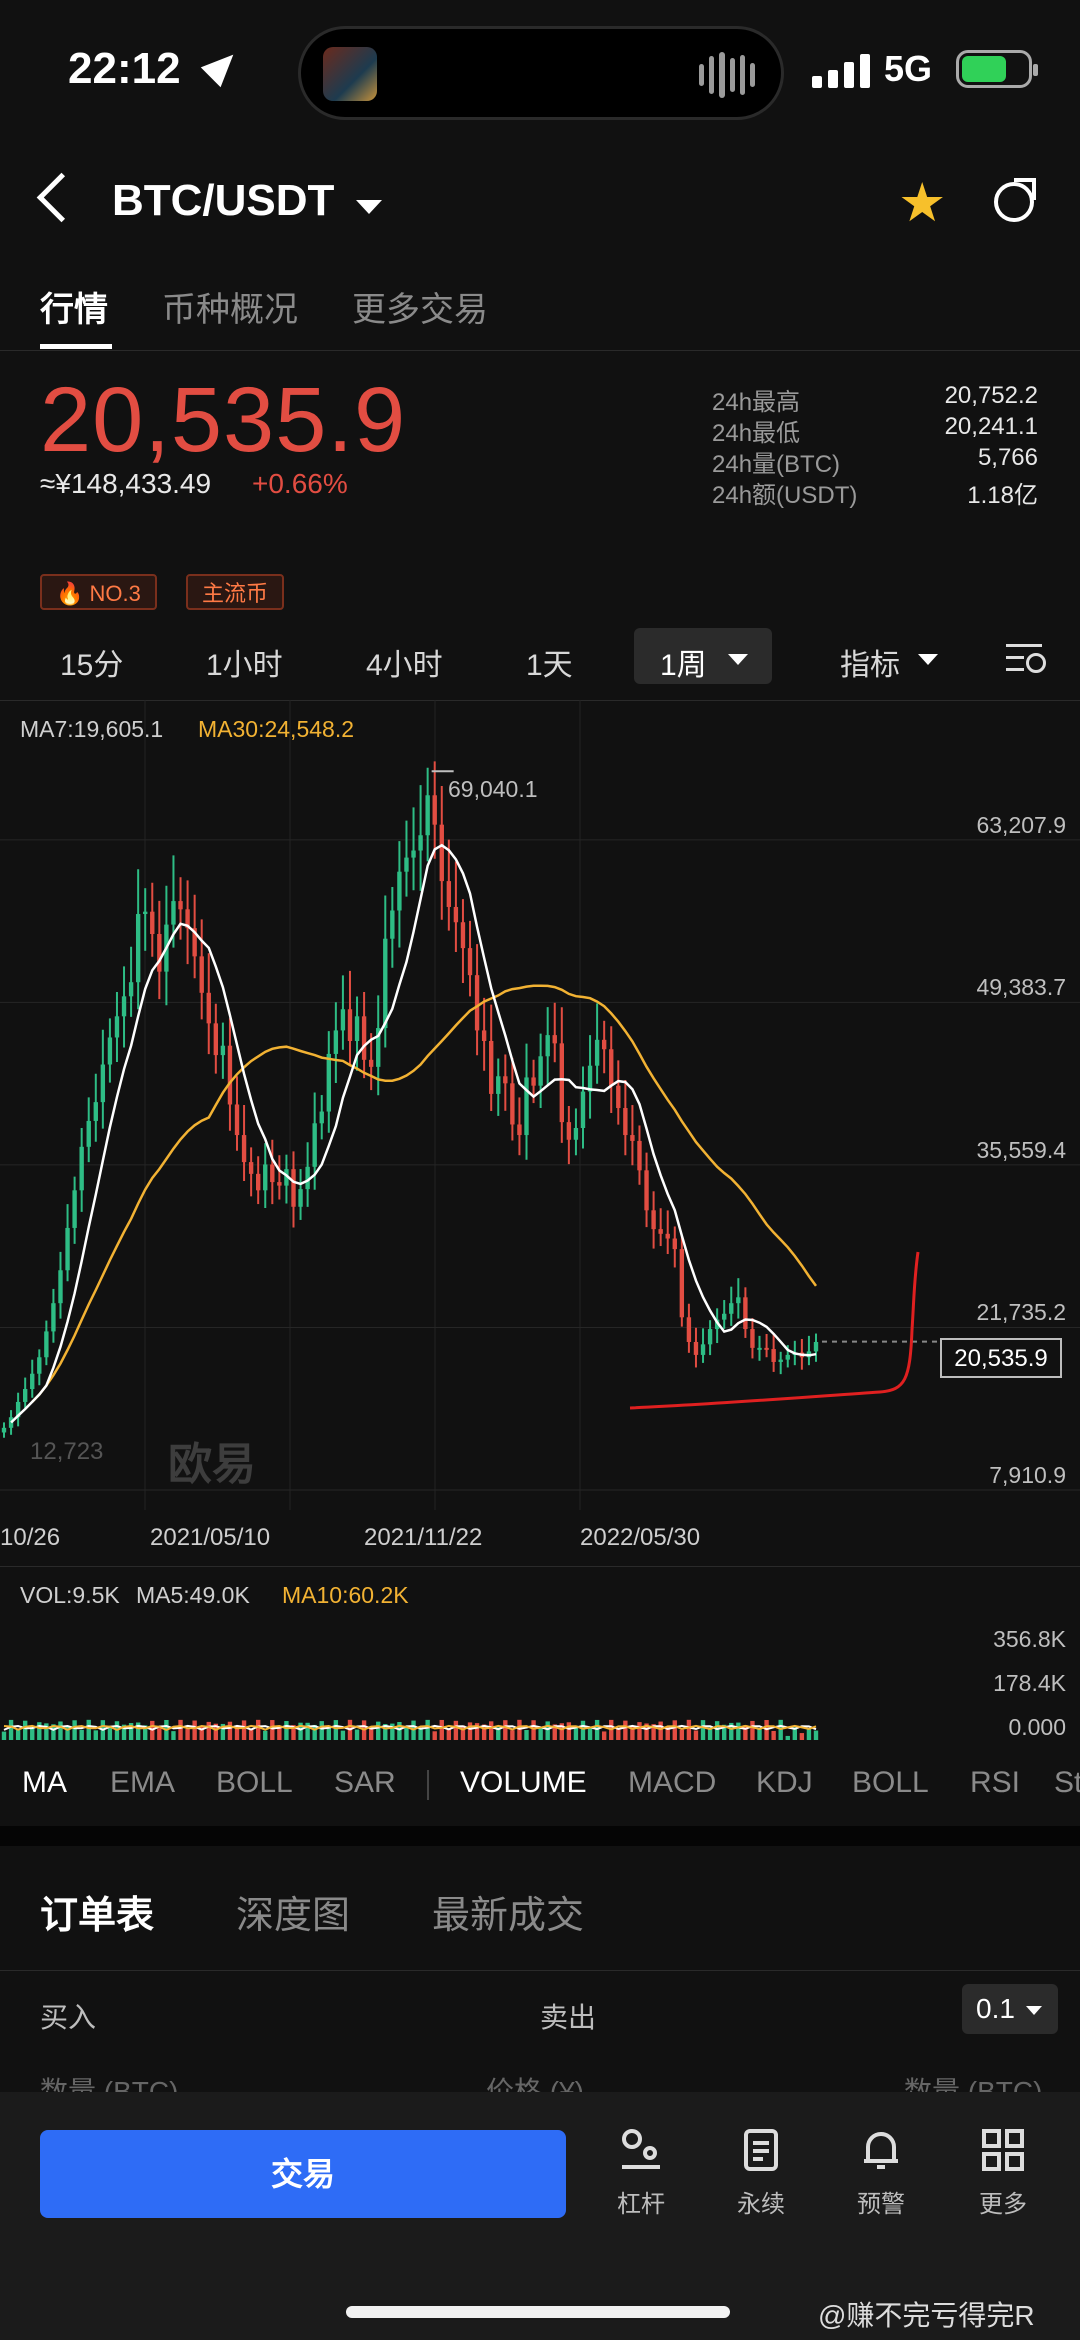  What do you see at coordinates (404, 665) in the screenshot?
I see `period-4h: 4小时` at bounding box center [404, 665].